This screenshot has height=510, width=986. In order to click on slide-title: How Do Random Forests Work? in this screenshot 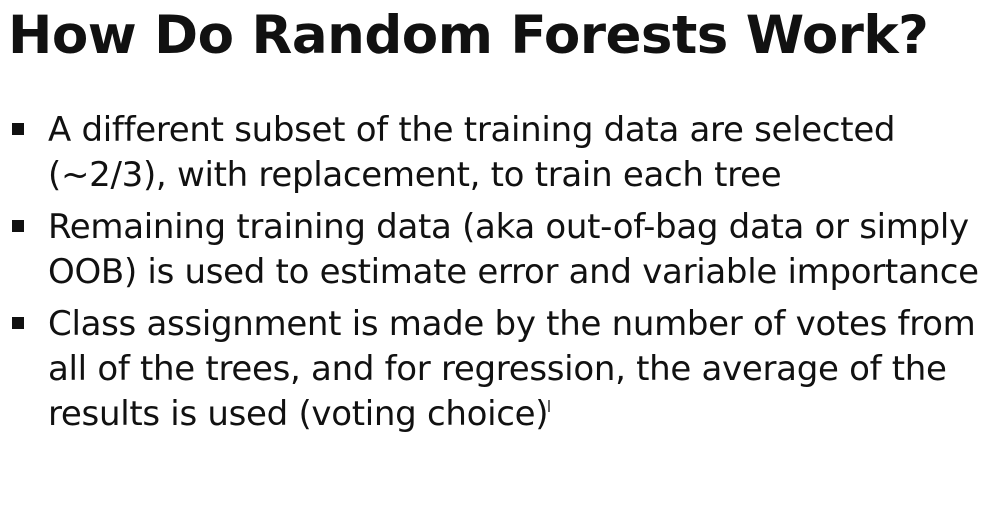, I will do `click(468, 35)`.